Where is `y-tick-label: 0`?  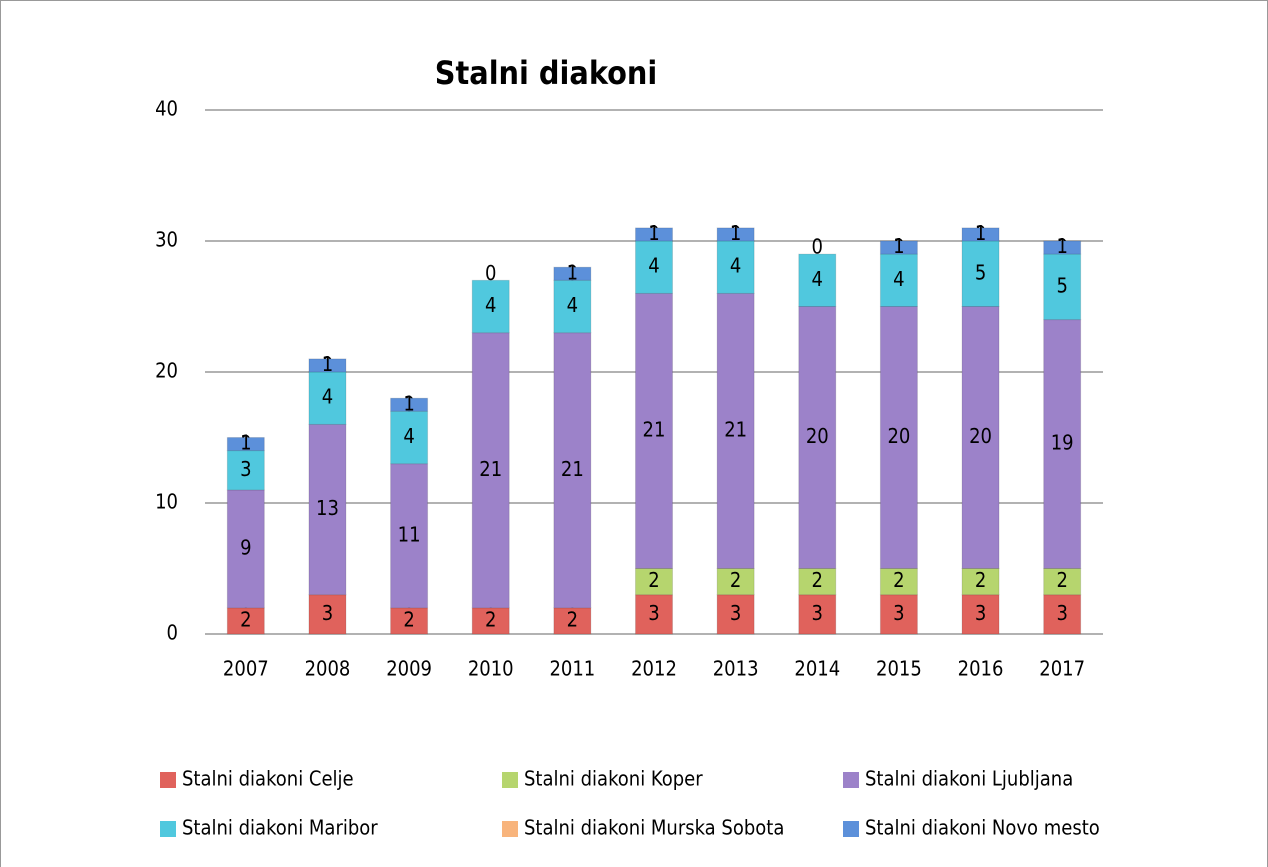 y-tick-label: 0 is located at coordinates (172, 633).